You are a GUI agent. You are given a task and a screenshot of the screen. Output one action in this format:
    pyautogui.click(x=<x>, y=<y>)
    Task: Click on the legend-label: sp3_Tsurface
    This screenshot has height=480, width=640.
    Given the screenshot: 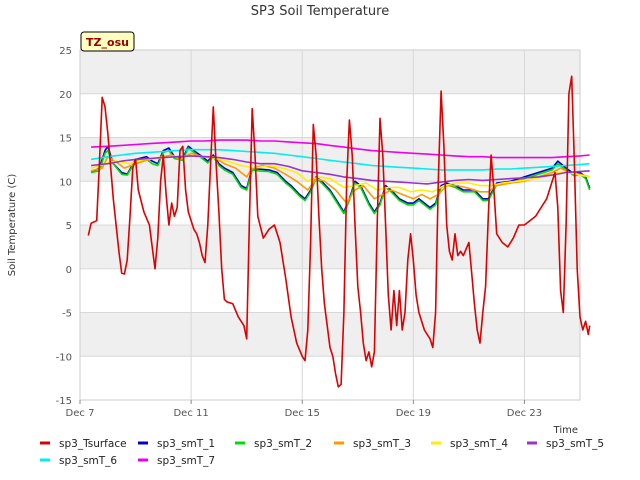 What is the action you would take?
    pyautogui.click(x=93, y=444)
    